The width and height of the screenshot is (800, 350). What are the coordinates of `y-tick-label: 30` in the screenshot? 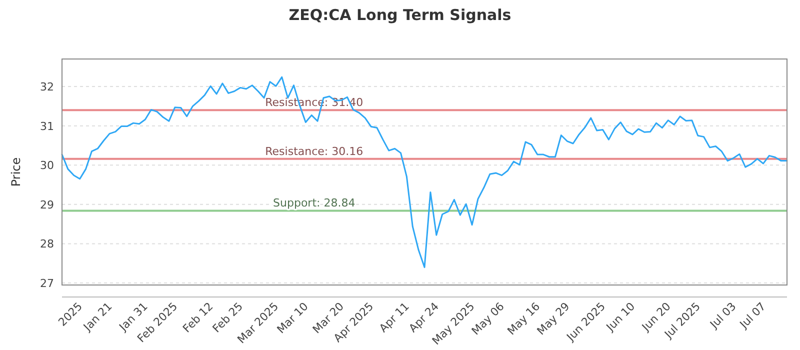 It's located at (47, 165).